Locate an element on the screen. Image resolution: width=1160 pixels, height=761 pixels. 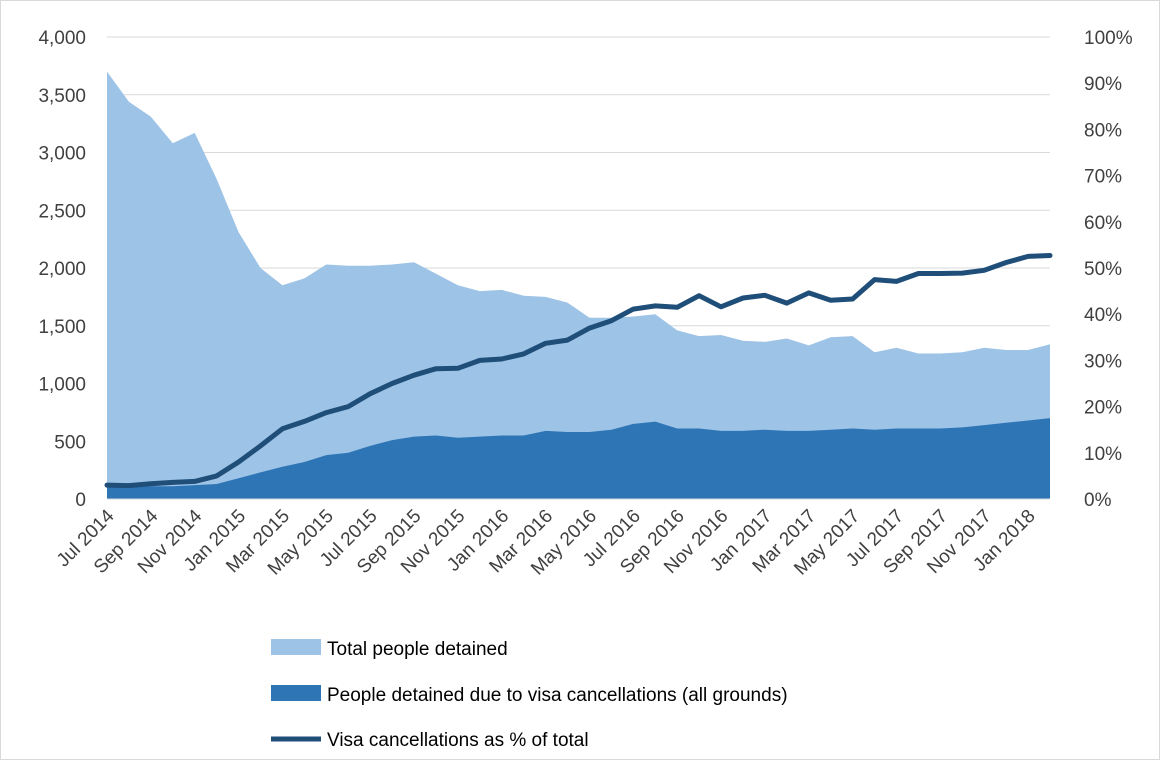
y-left-tick-label: 1,000 is located at coordinates (62, 385).